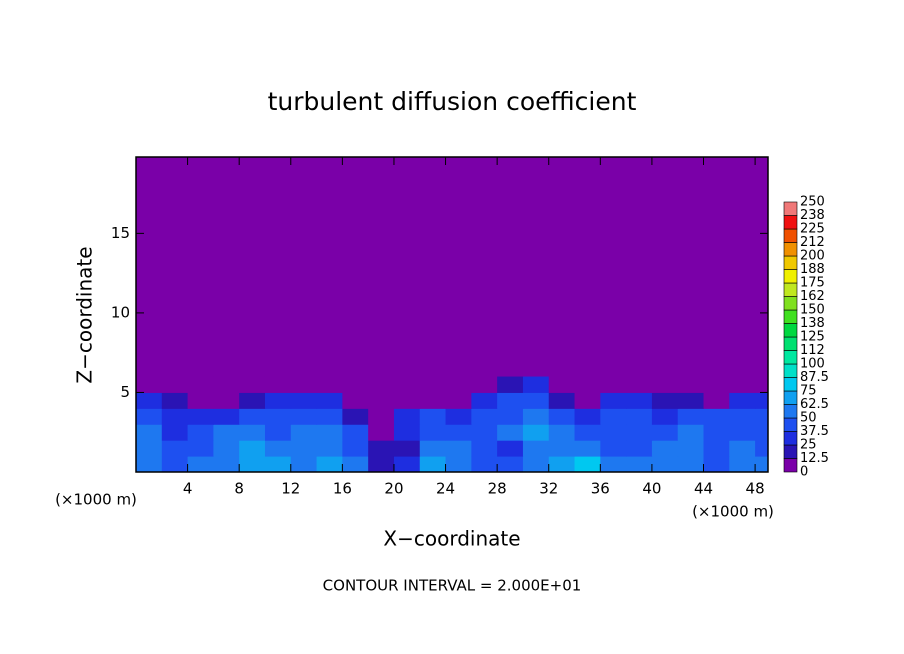 The image size is (904, 654). I want to click on y-tick-label: 15, so click(120, 233).